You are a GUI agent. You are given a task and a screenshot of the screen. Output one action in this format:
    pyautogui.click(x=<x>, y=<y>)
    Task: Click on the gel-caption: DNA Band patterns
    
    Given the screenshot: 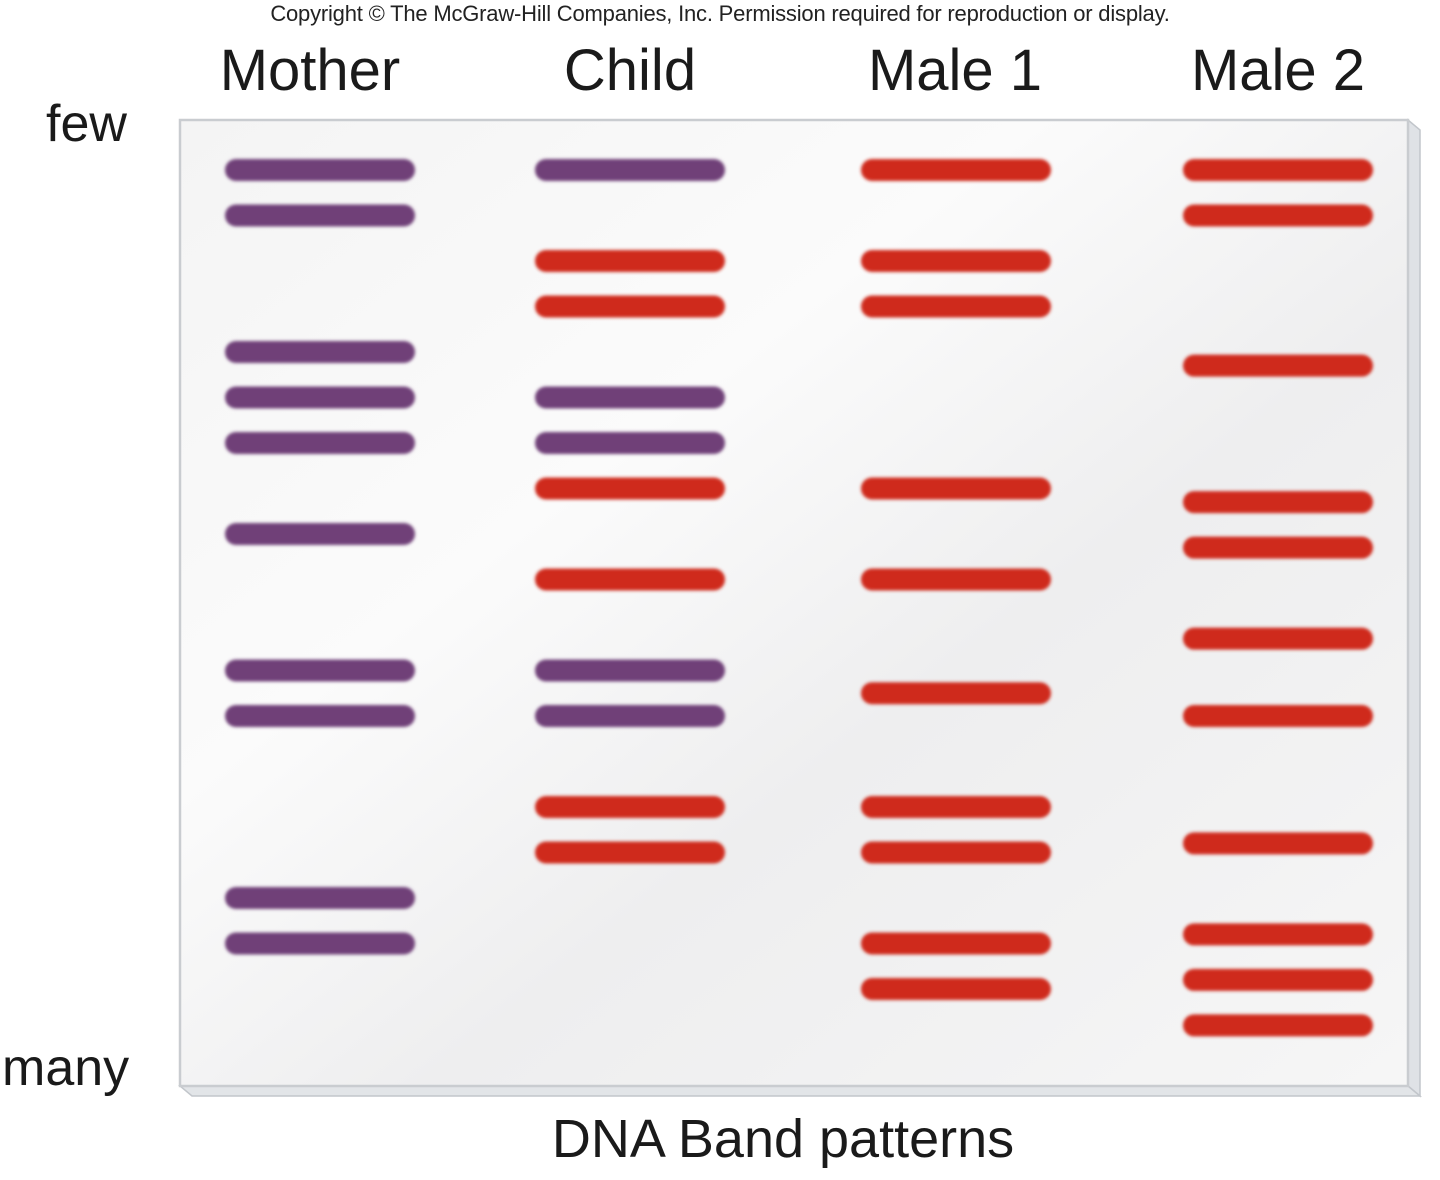 What is the action you would take?
    pyautogui.click(x=783, y=1139)
    